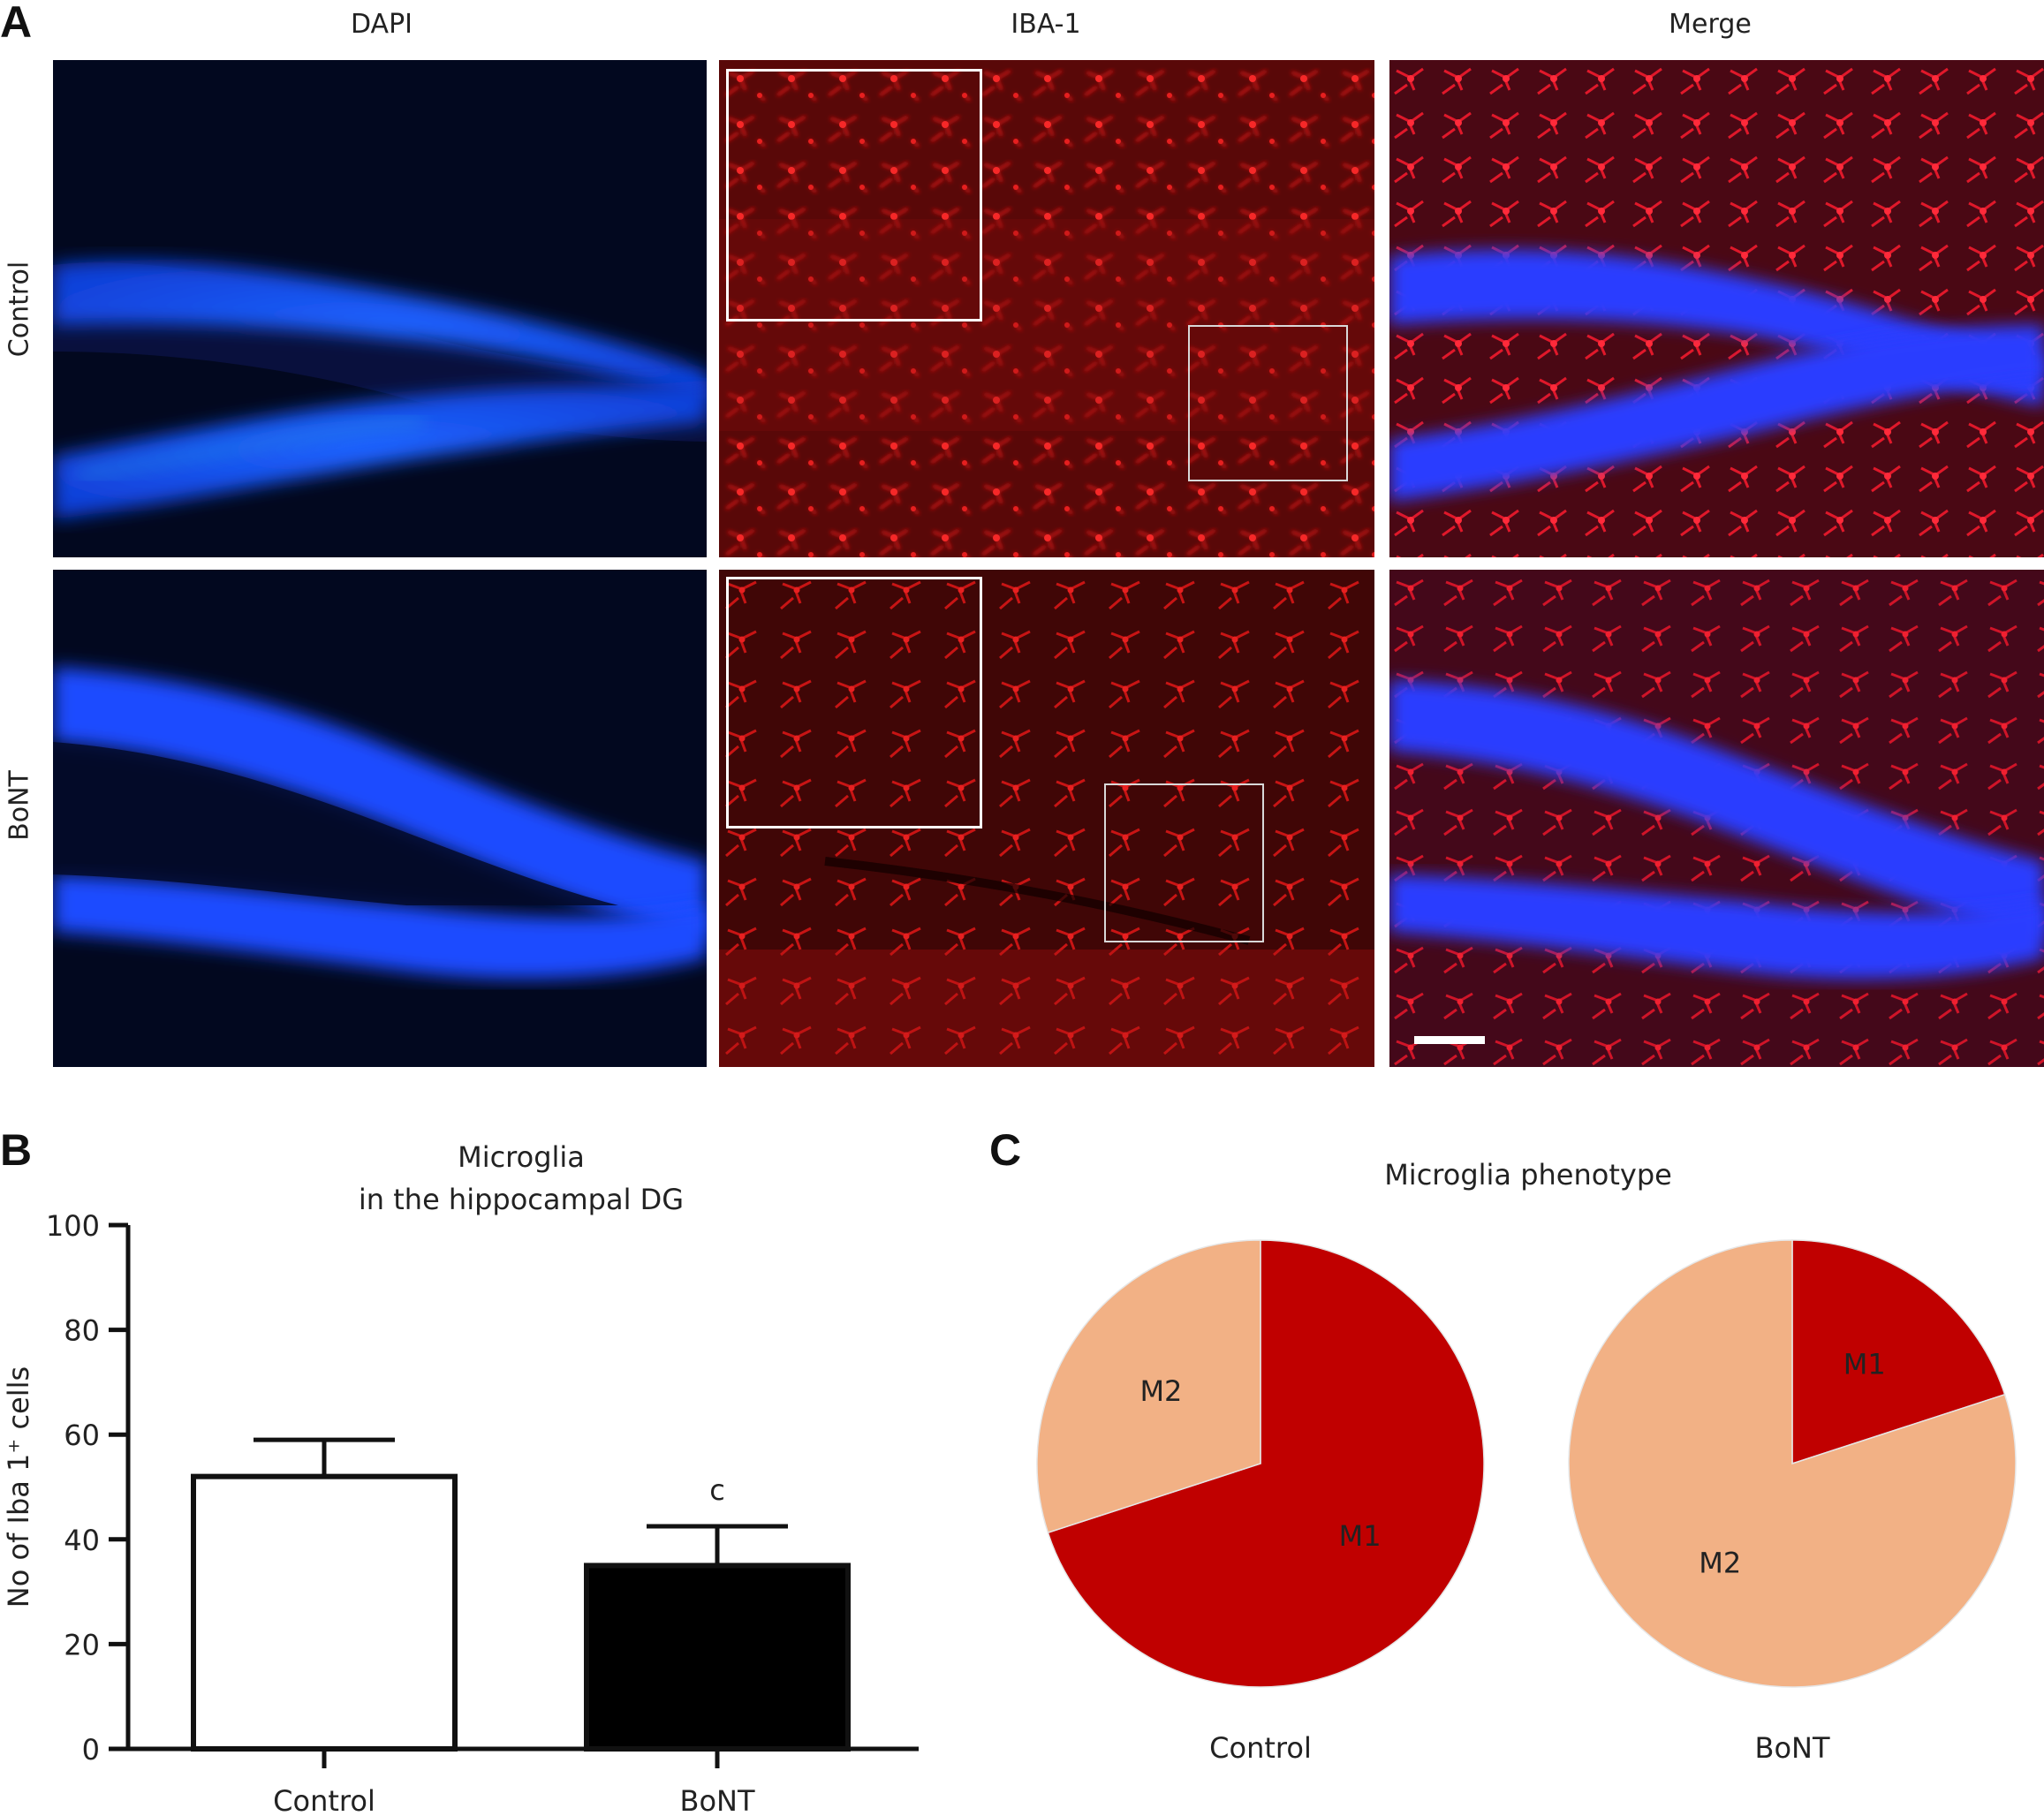 The height and width of the screenshot is (1816, 2044). I want to click on pie-caption-control: Control, so click(1260, 1748).